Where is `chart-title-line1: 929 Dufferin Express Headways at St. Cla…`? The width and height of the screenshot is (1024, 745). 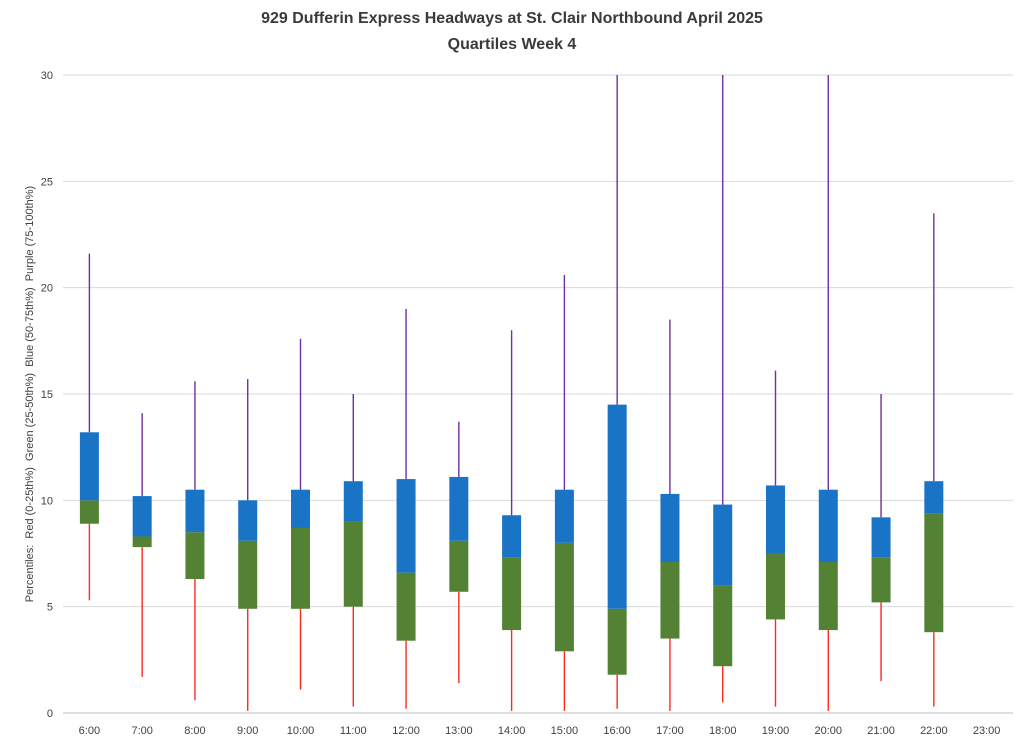 chart-title-line1: 929 Dufferin Express Headways at St. Cla… is located at coordinates (512, 18).